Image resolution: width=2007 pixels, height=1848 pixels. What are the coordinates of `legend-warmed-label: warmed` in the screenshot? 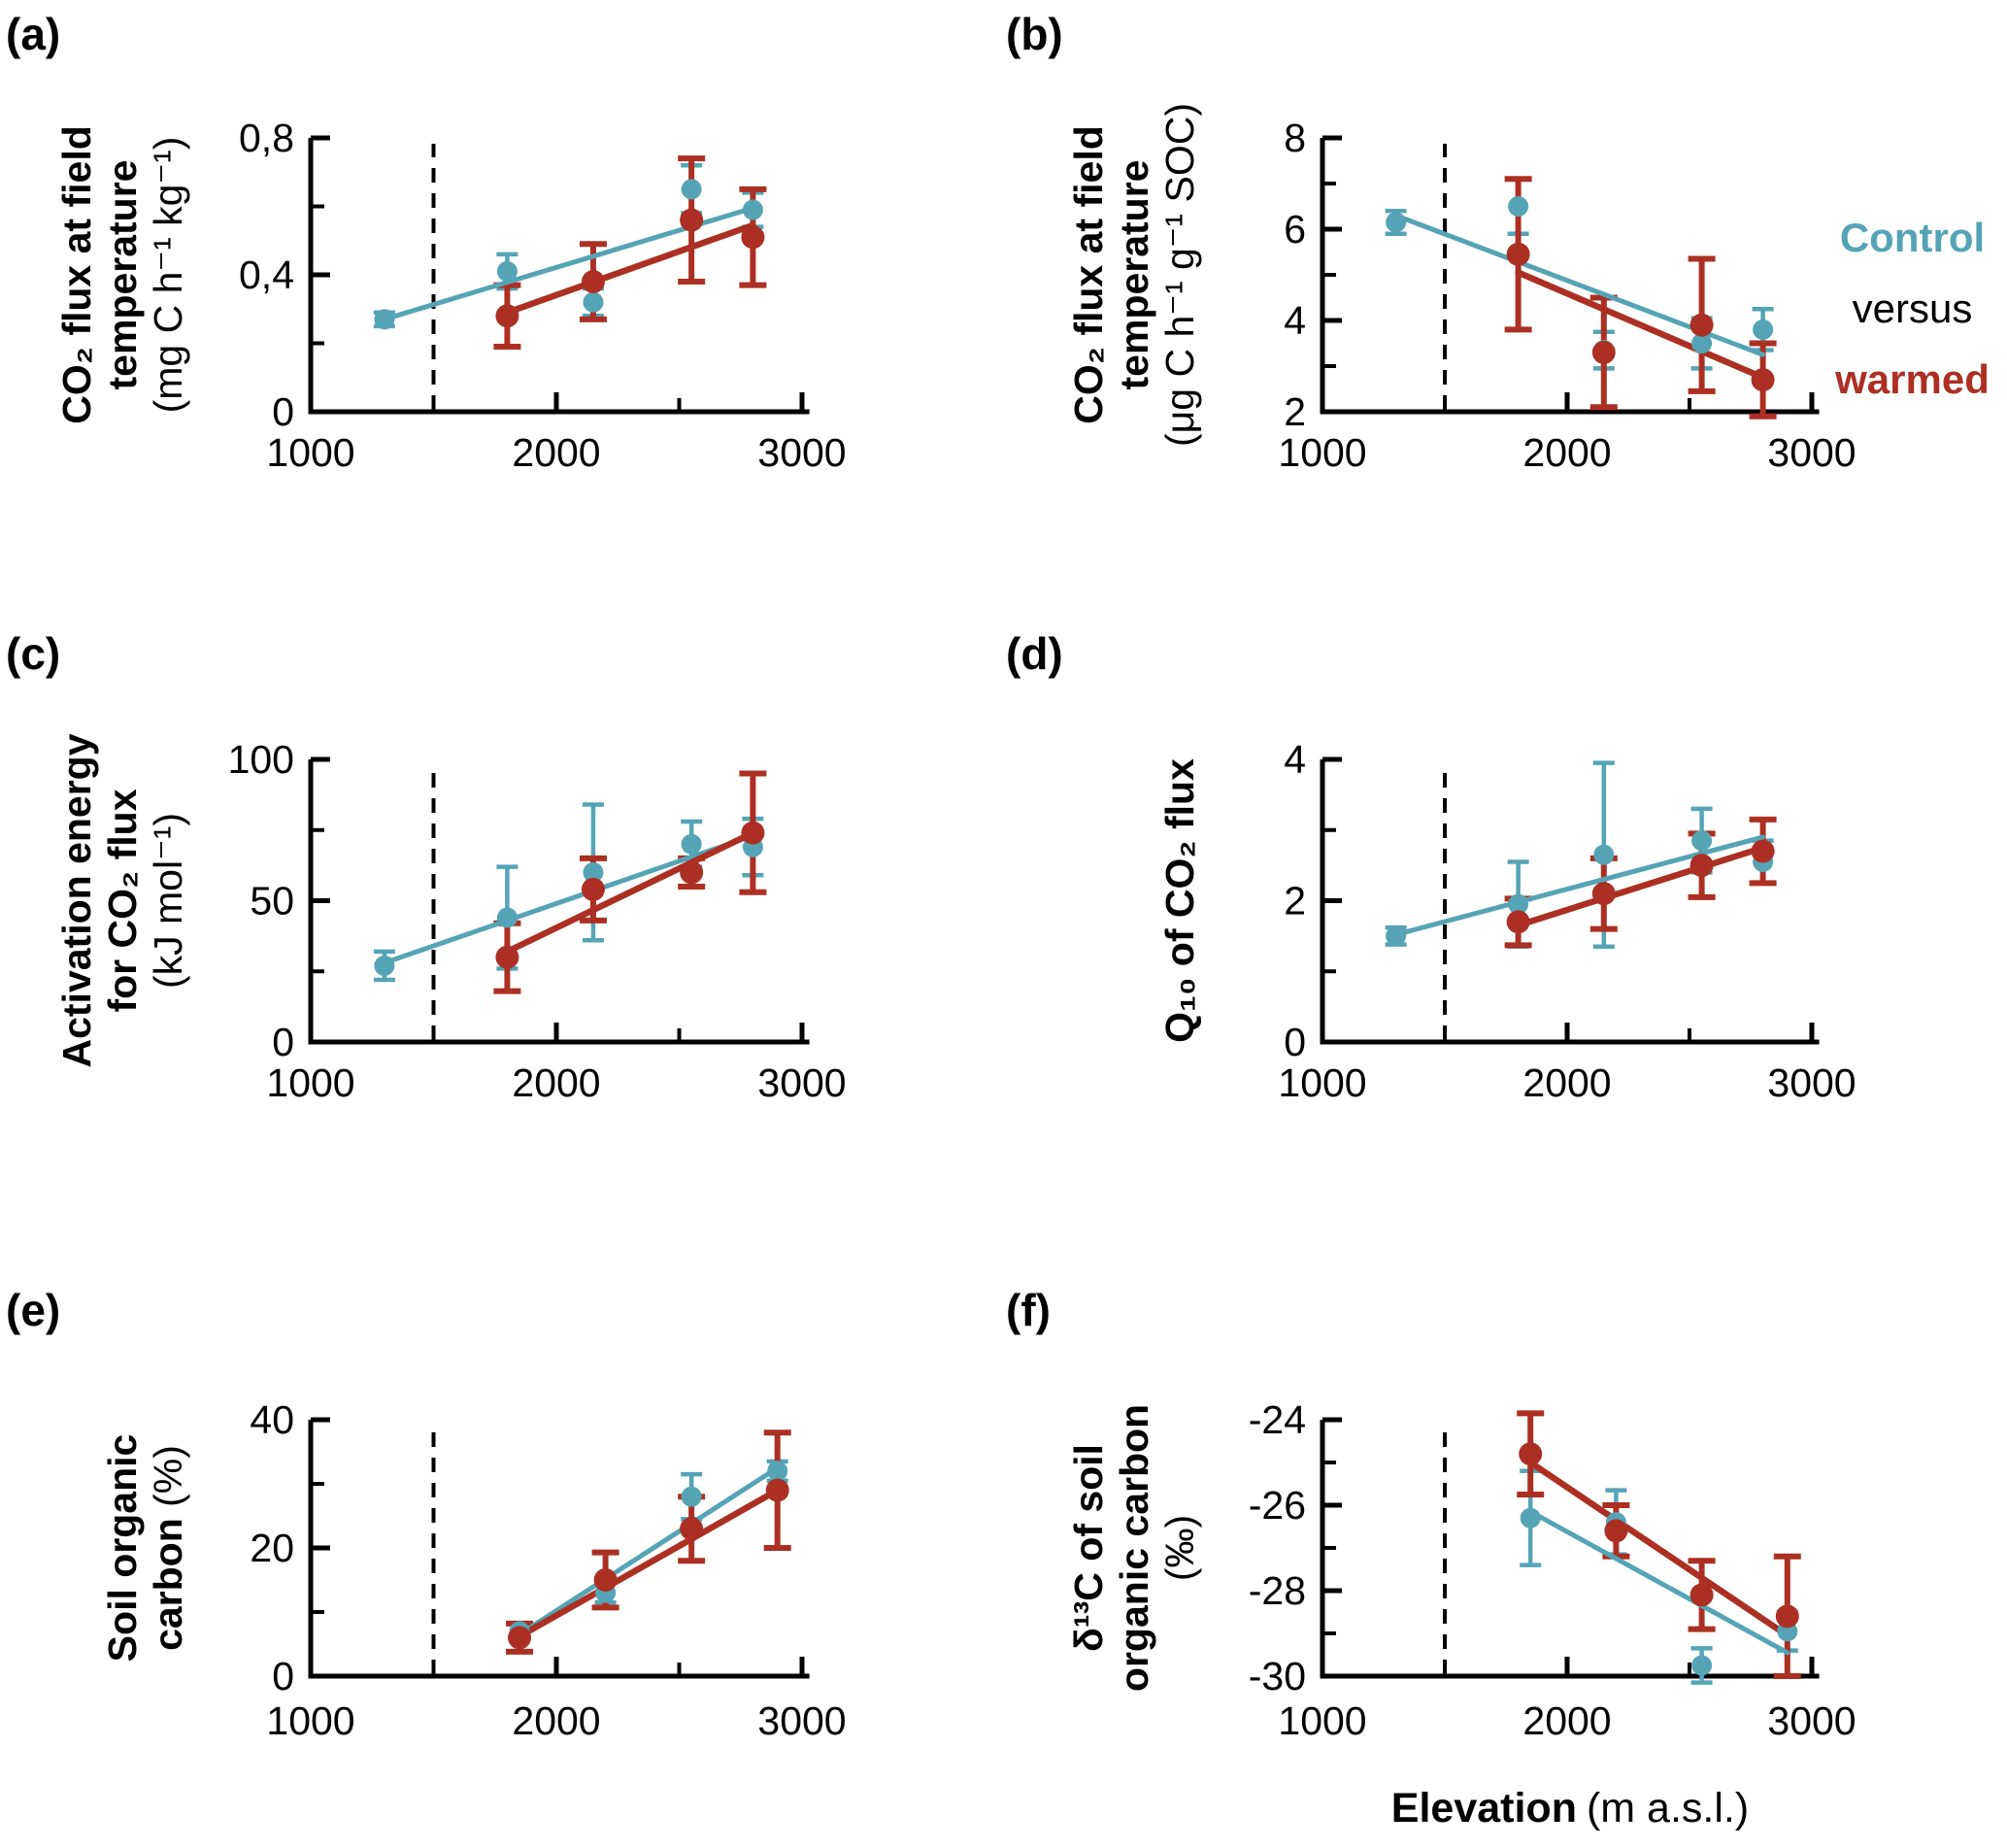 It's located at (1913, 379).